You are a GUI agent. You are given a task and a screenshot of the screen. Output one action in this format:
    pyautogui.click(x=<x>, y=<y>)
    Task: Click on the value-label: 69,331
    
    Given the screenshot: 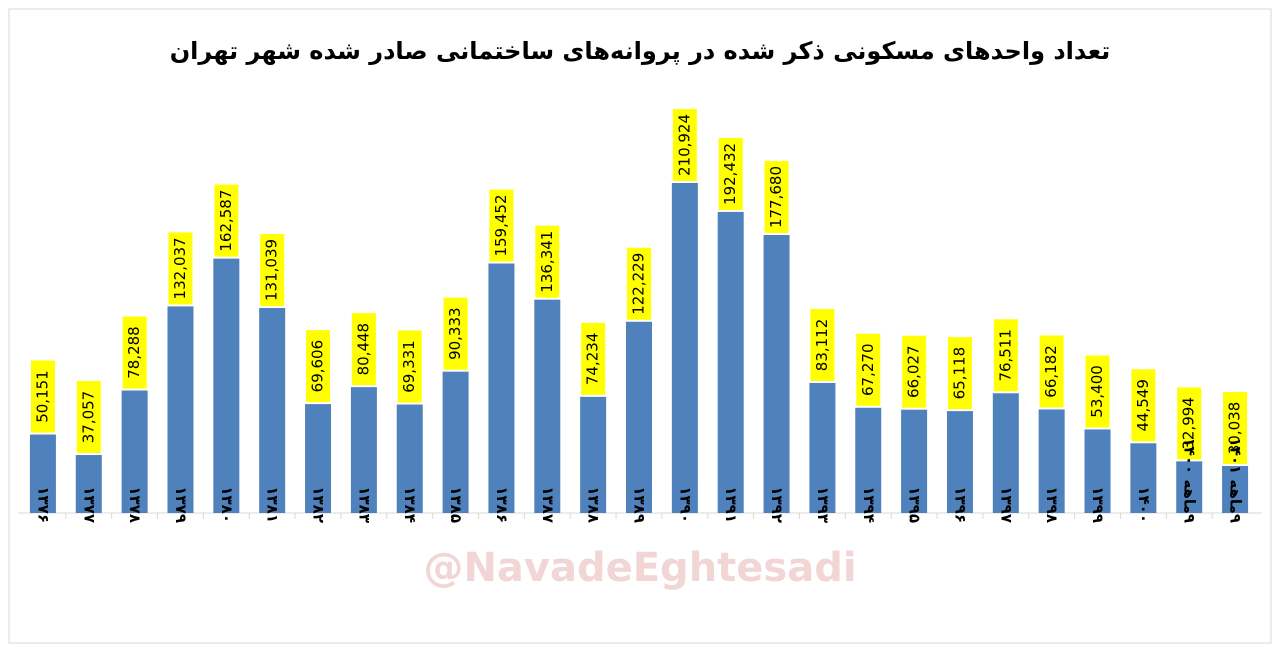 What is the action you would take?
    pyautogui.click(x=409, y=366)
    